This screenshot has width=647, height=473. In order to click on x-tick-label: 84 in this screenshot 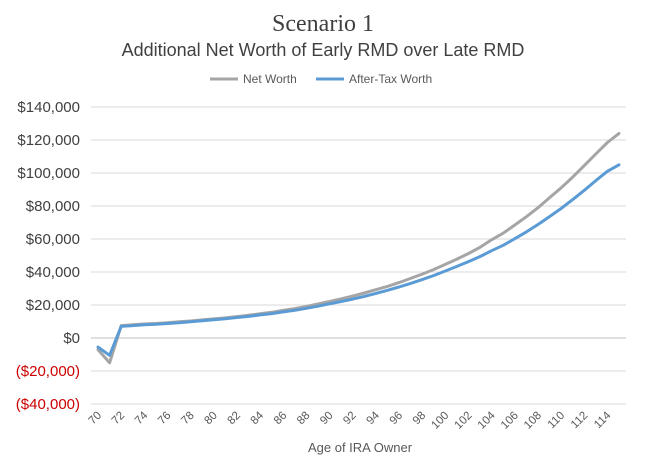, I will do `click(258, 418)`.